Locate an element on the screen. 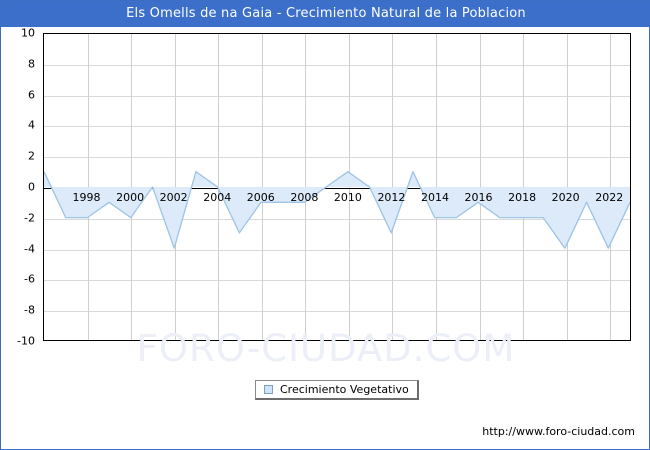  y-axis-tick-label: -6 is located at coordinates (29, 279).